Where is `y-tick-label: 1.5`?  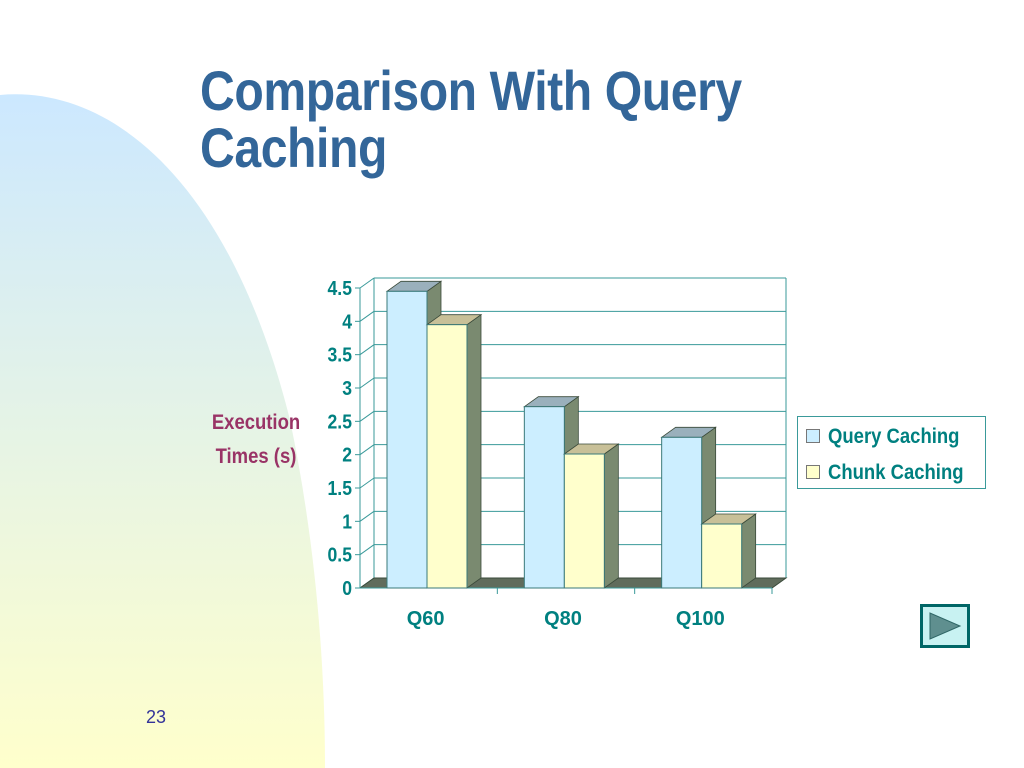 y-tick-label: 1.5 is located at coordinates (340, 488).